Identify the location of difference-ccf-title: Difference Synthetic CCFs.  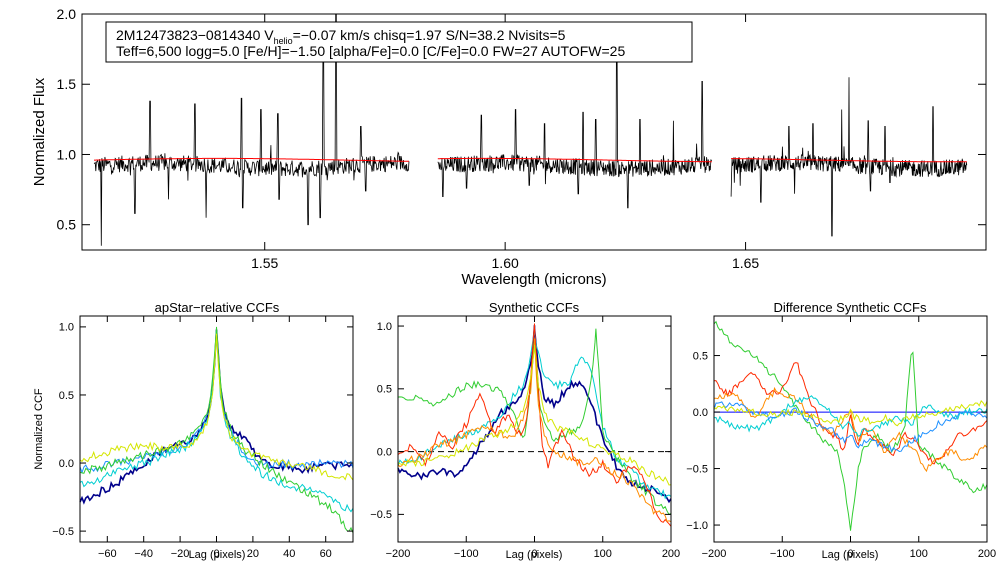
(850, 307).